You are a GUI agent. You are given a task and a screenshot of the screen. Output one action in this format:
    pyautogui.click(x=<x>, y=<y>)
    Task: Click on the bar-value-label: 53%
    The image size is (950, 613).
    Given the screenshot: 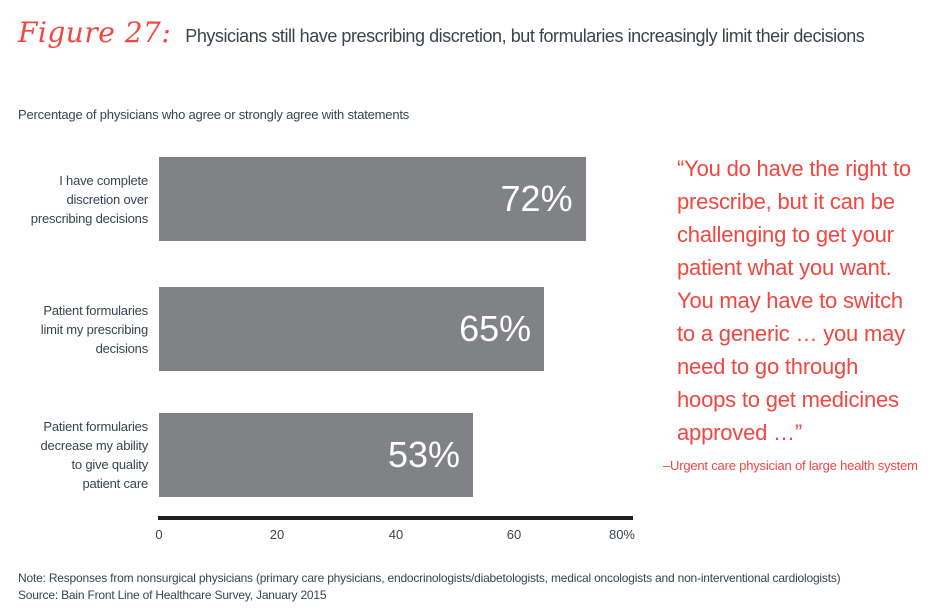 What is the action you would take?
    pyautogui.click(x=424, y=454)
    